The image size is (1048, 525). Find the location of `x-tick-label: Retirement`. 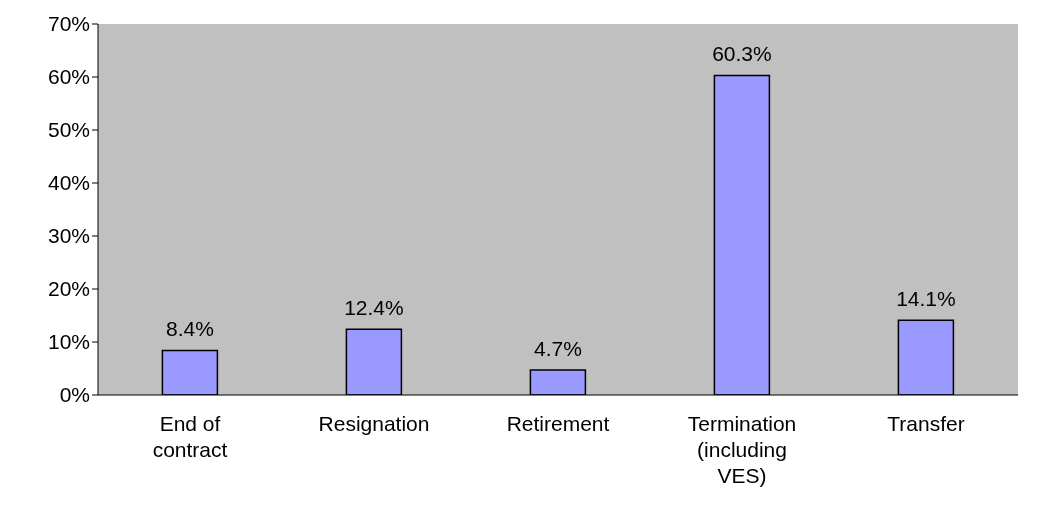

x-tick-label: Retirement is located at coordinates (558, 423).